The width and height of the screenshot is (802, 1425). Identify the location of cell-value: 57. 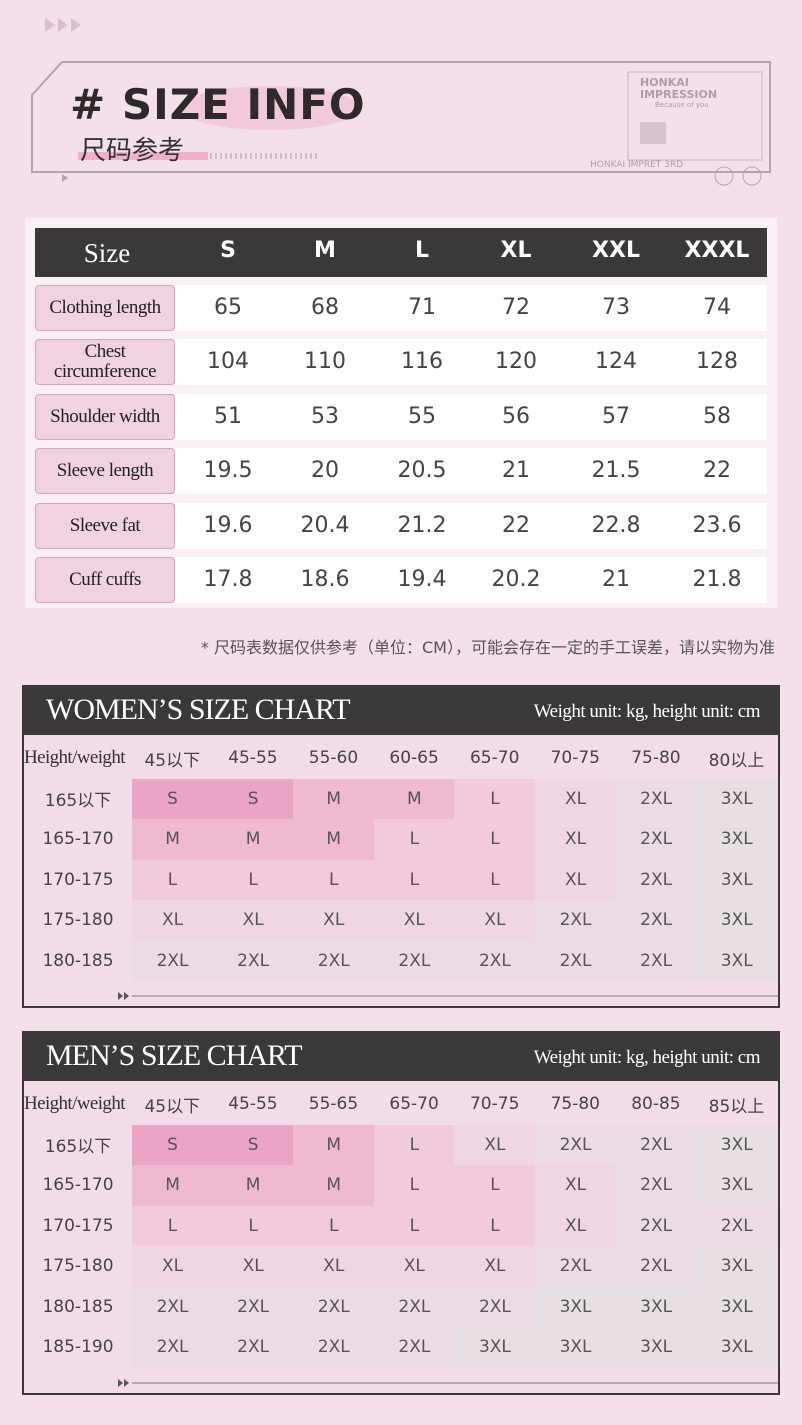
(616, 416).